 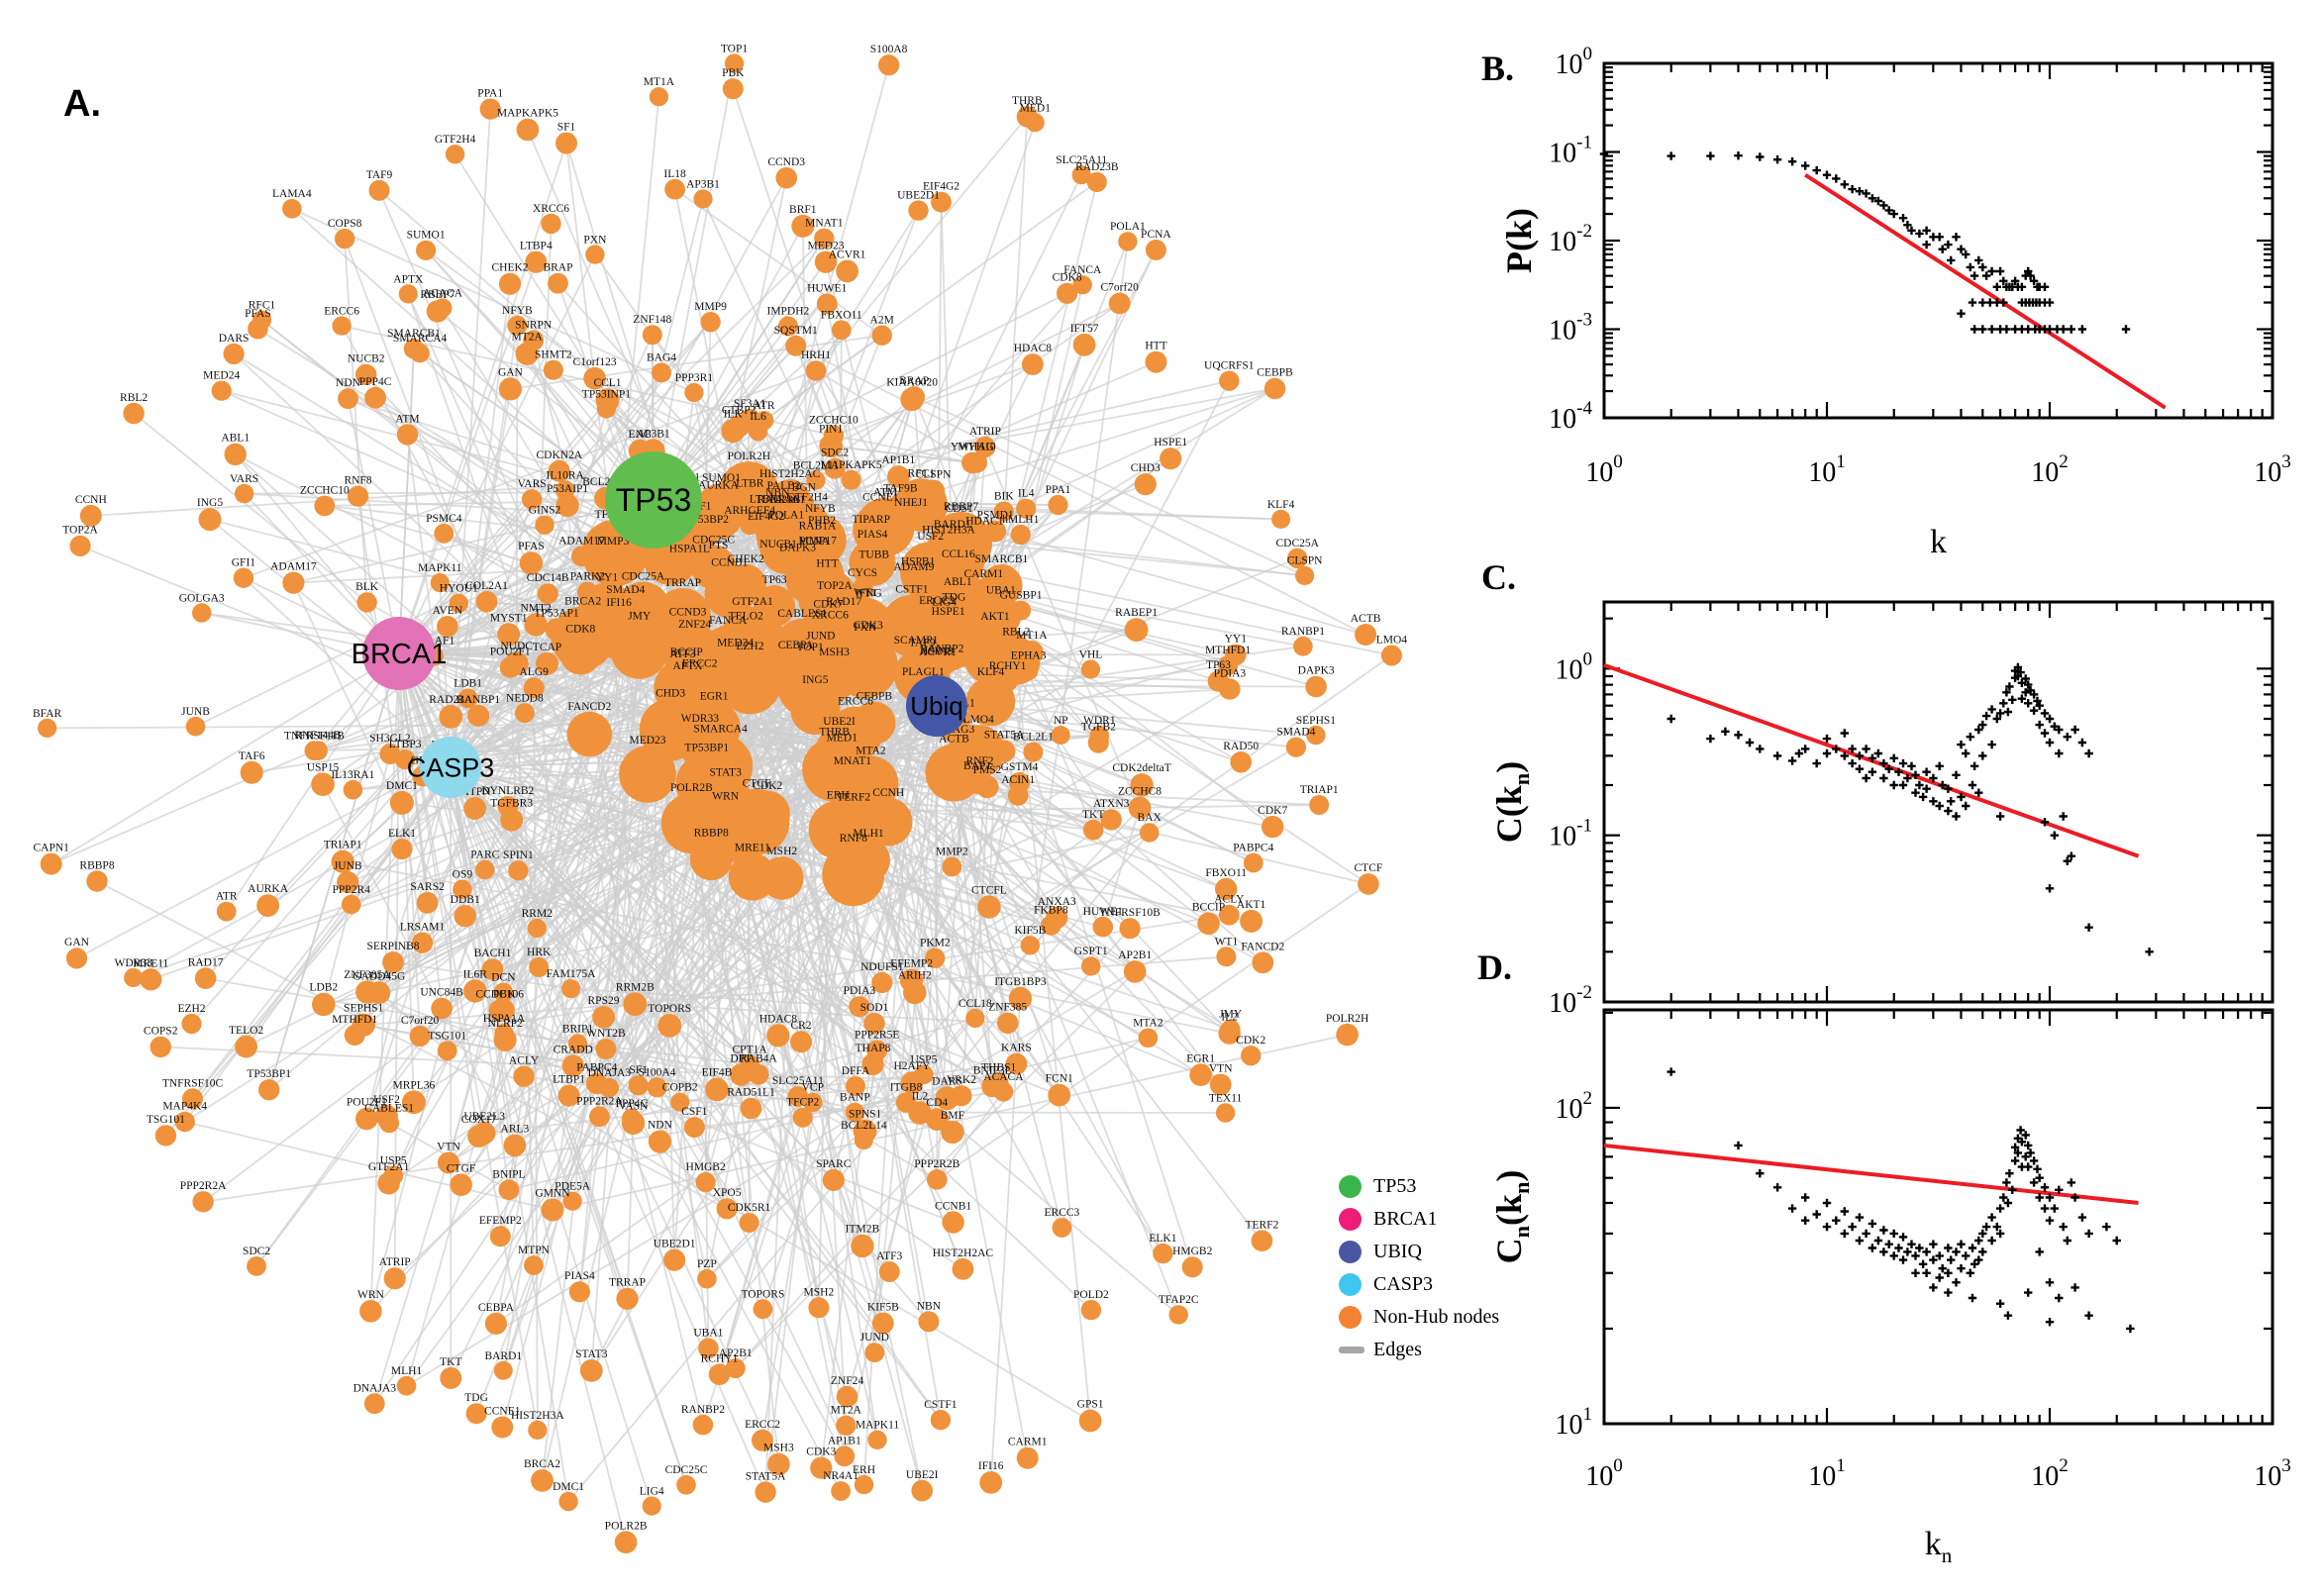 What do you see at coordinates (1827, 469) in the screenshot?
I see `tick-label: 10¹` at bounding box center [1827, 469].